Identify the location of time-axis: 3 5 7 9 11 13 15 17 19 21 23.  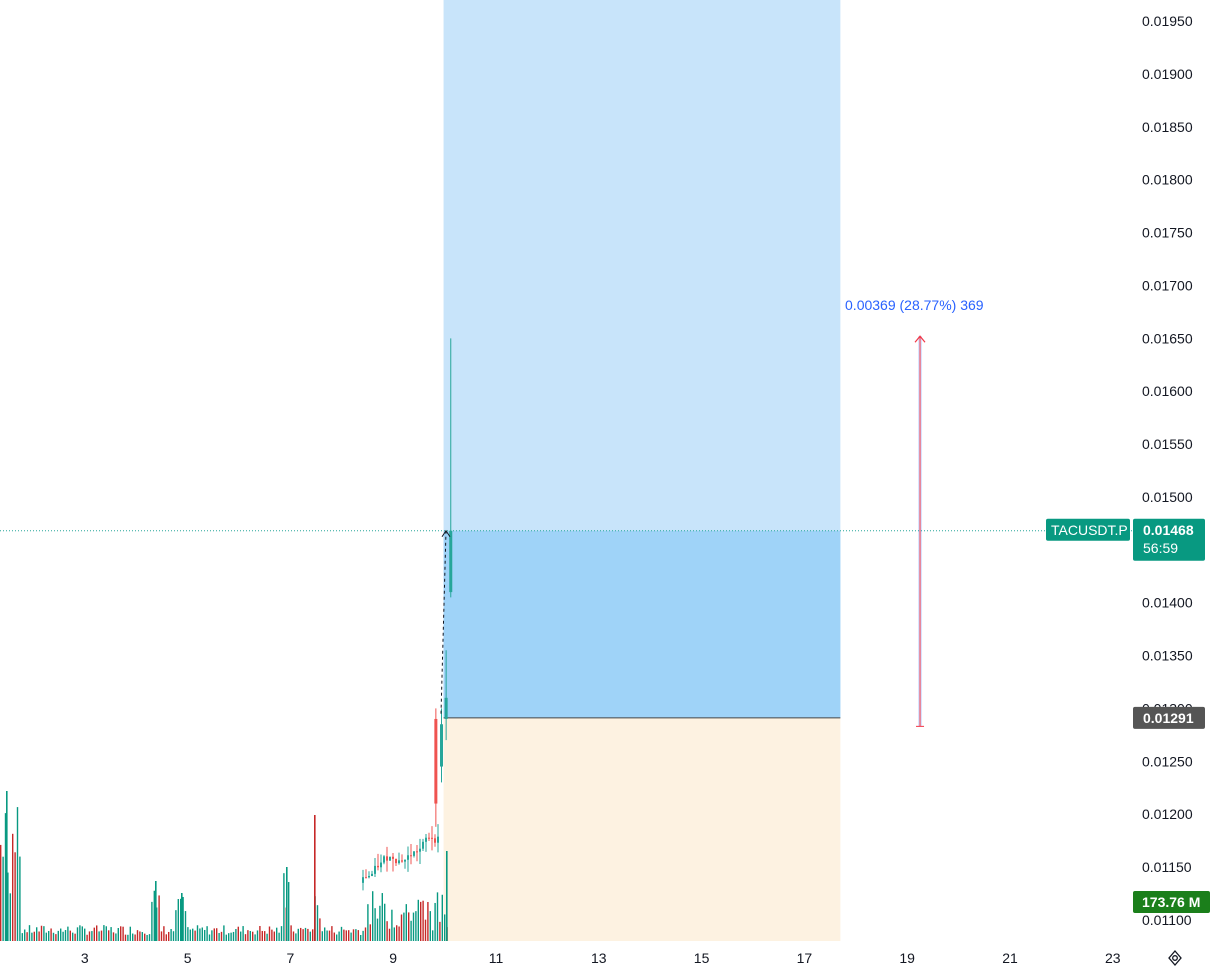
(601, 958).